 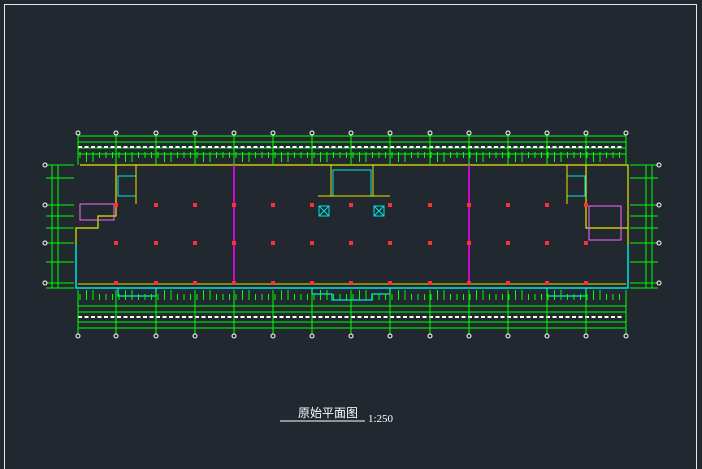 What do you see at coordinates (328, 413) in the screenshot?
I see `drawing-title: 原始平面图` at bounding box center [328, 413].